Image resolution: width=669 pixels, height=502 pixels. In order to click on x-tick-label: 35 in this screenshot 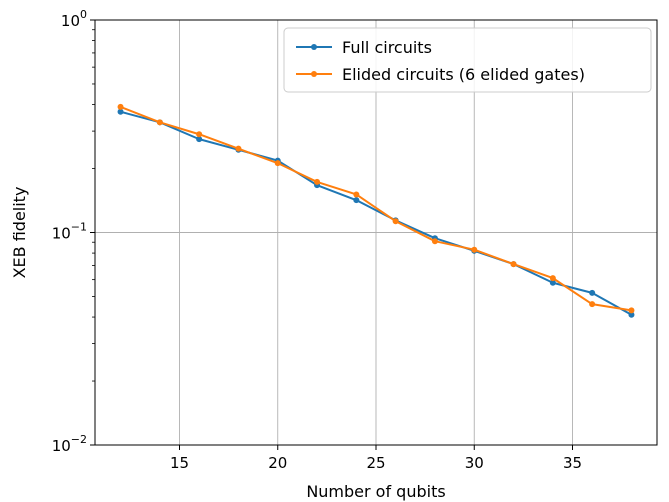, I will do `click(572, 463)`.